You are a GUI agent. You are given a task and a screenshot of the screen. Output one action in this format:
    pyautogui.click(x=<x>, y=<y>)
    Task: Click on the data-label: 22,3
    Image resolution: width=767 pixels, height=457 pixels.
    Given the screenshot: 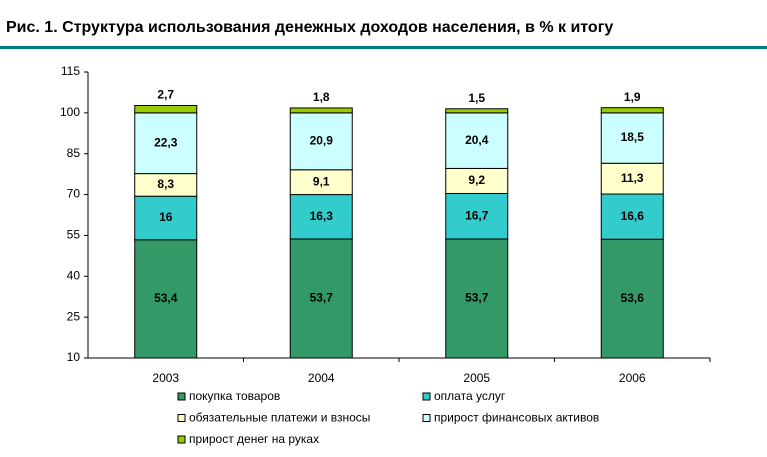 What is the action you would take?
    pyautogui.click(x=166, y=142)
    